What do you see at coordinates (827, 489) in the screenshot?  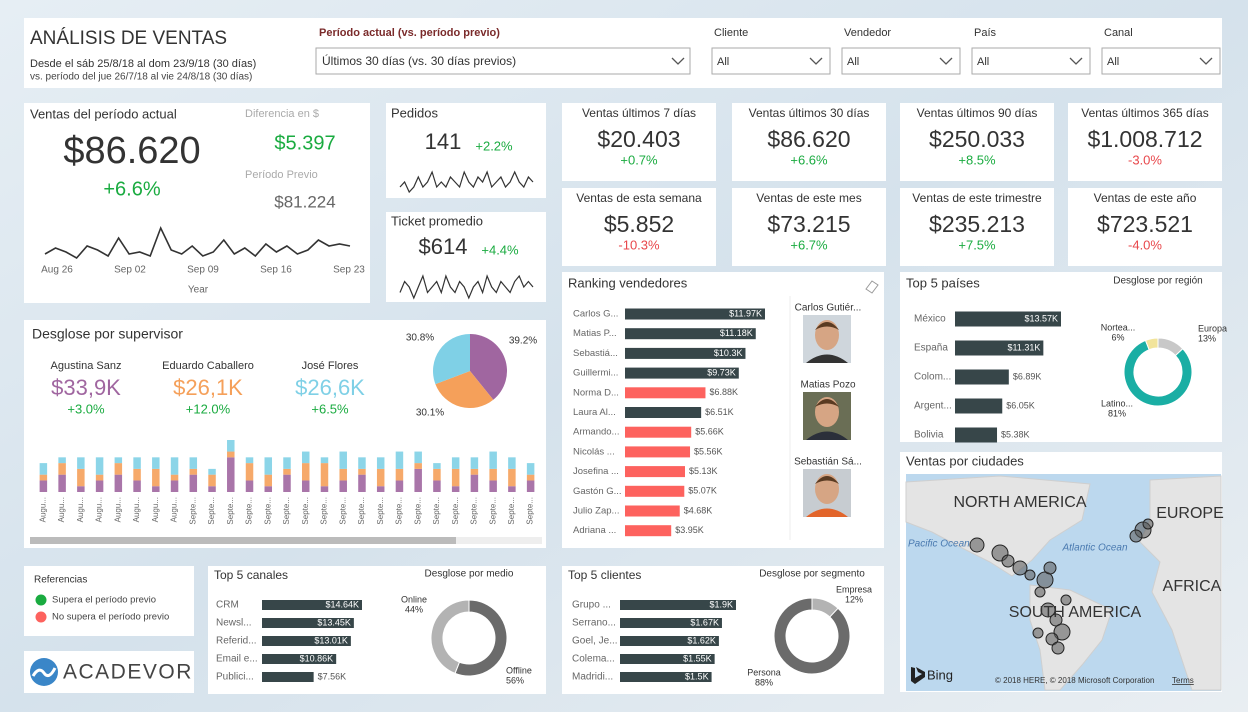 I see `photo-face` at bounding box center [827, 489].